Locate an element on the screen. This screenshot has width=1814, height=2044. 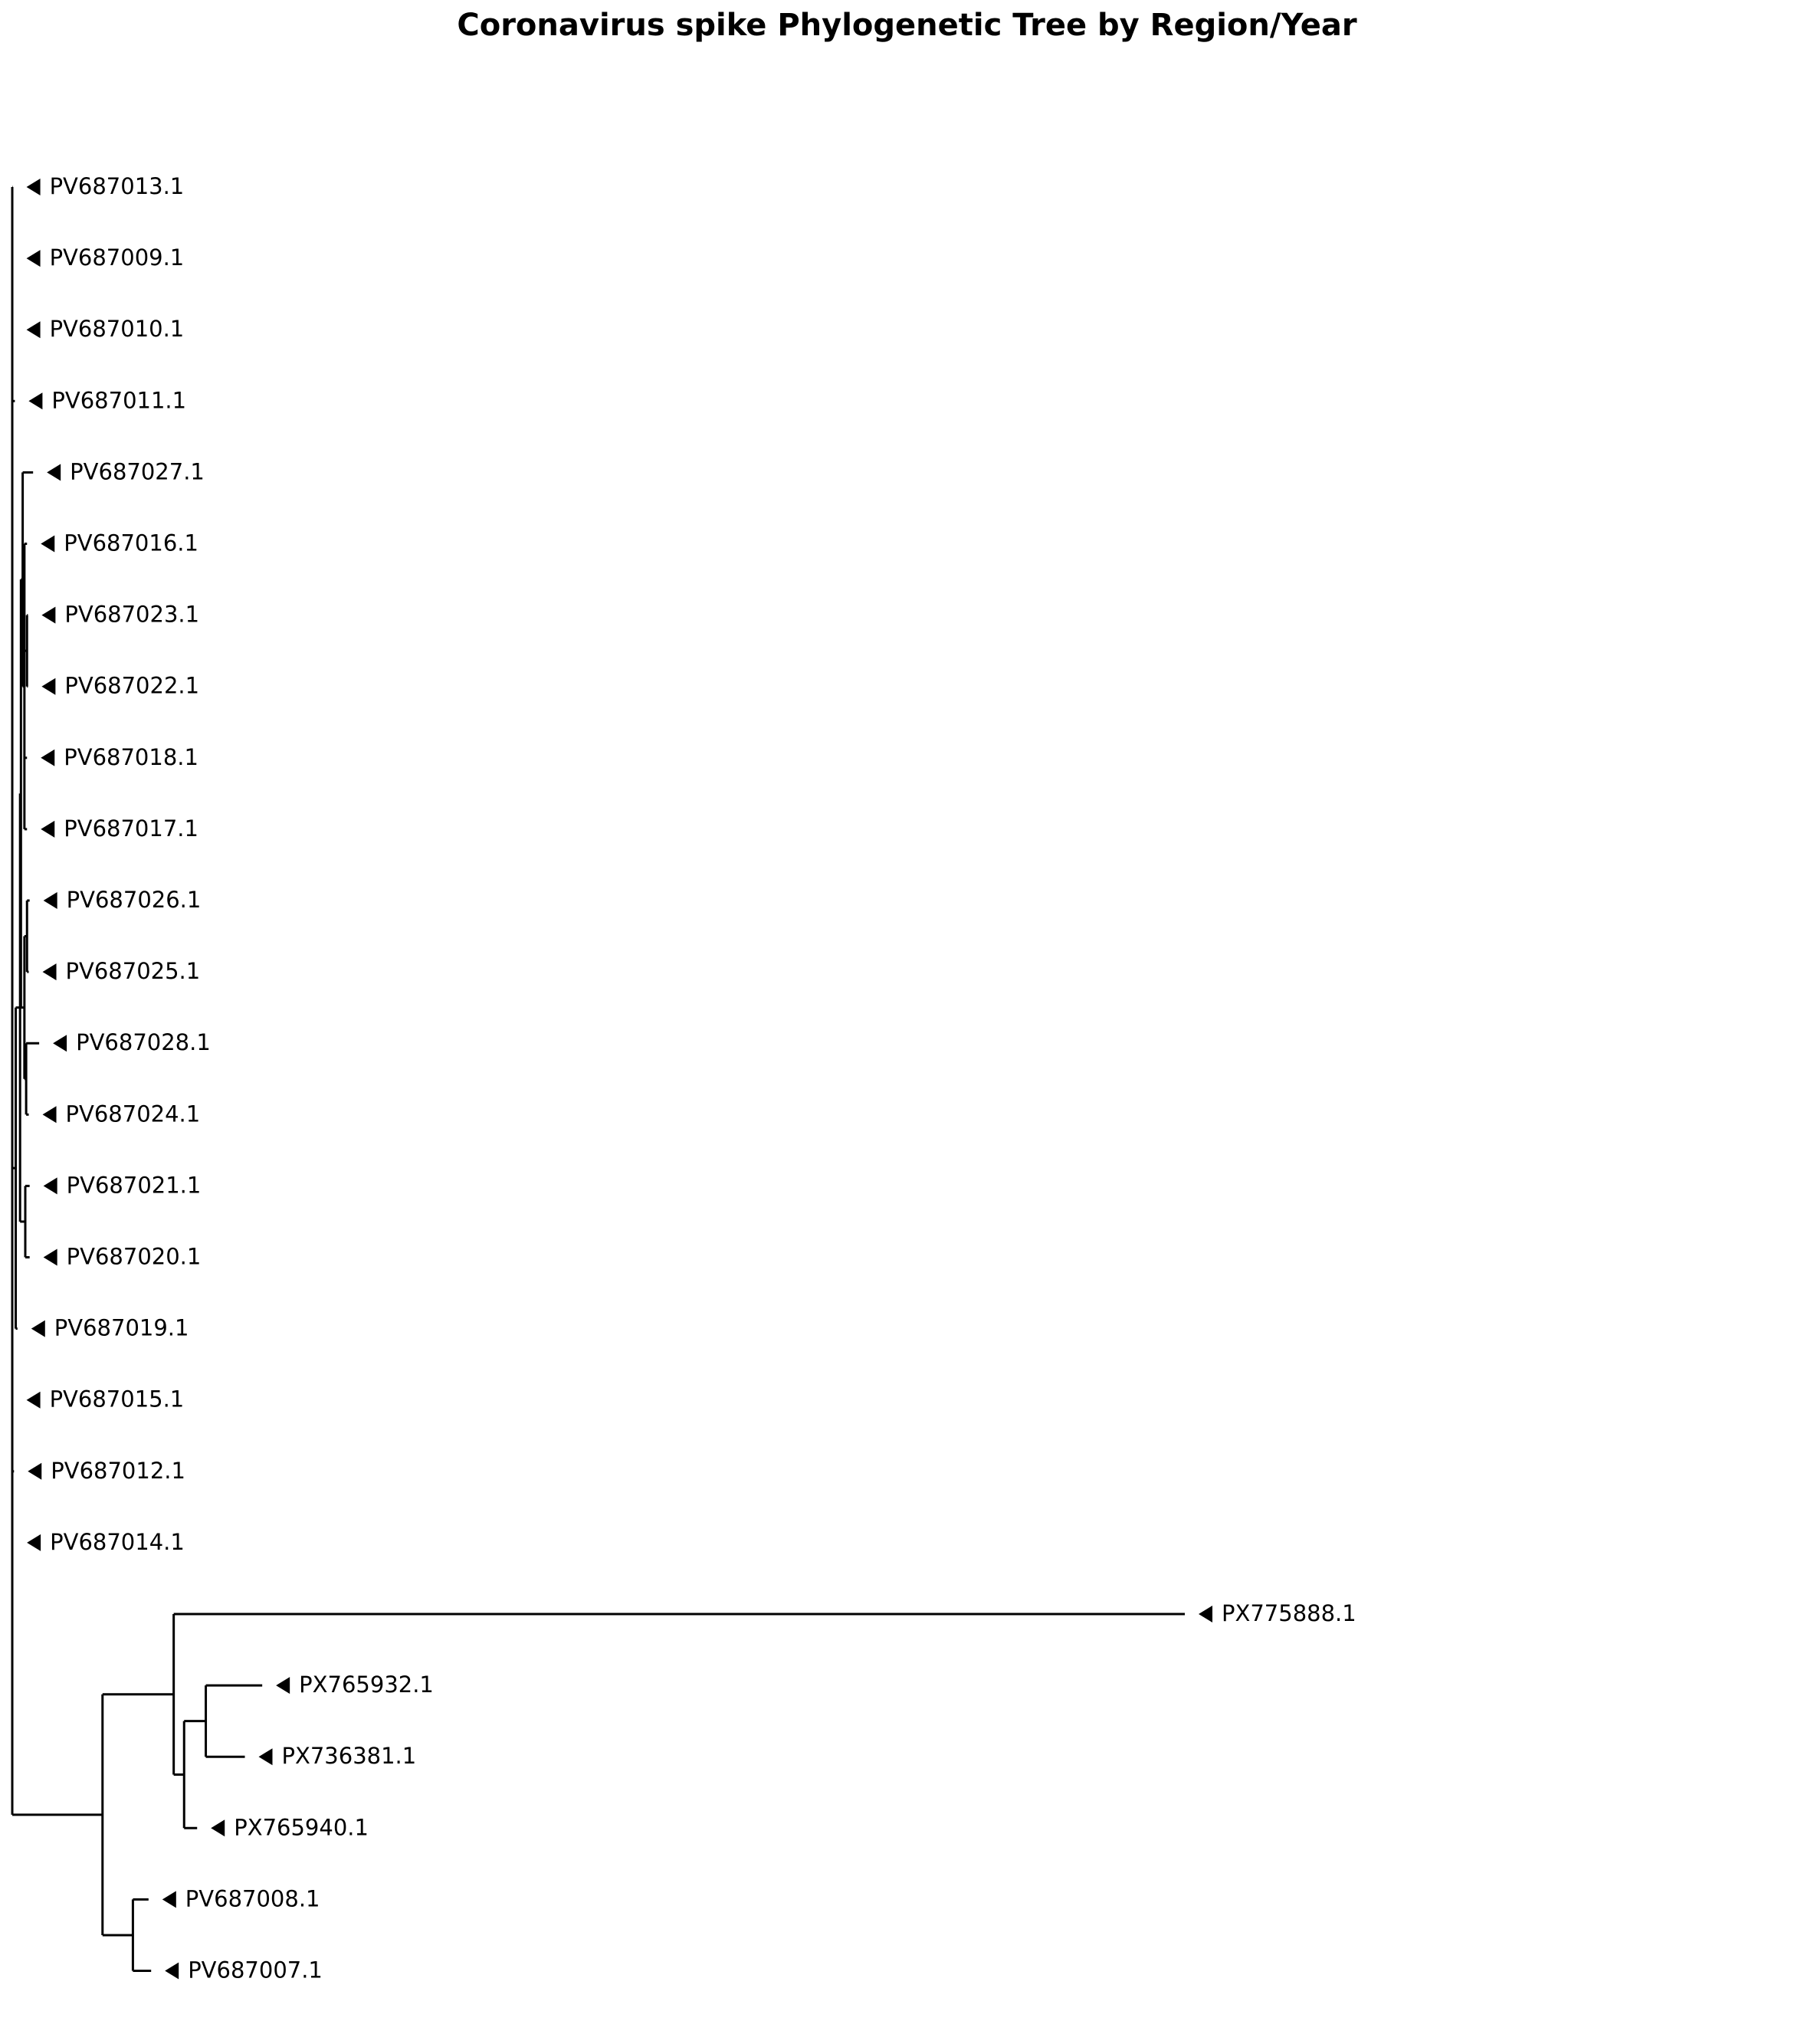
tip-label: PV687024.1 is located at coordinates (133, 1114).